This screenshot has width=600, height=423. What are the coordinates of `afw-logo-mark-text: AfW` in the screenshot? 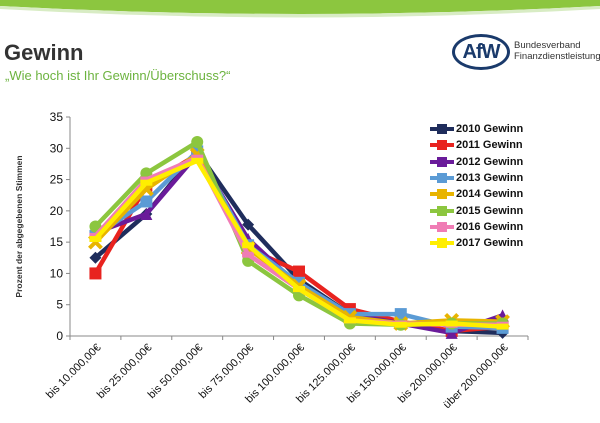 It's located at (481, 51).